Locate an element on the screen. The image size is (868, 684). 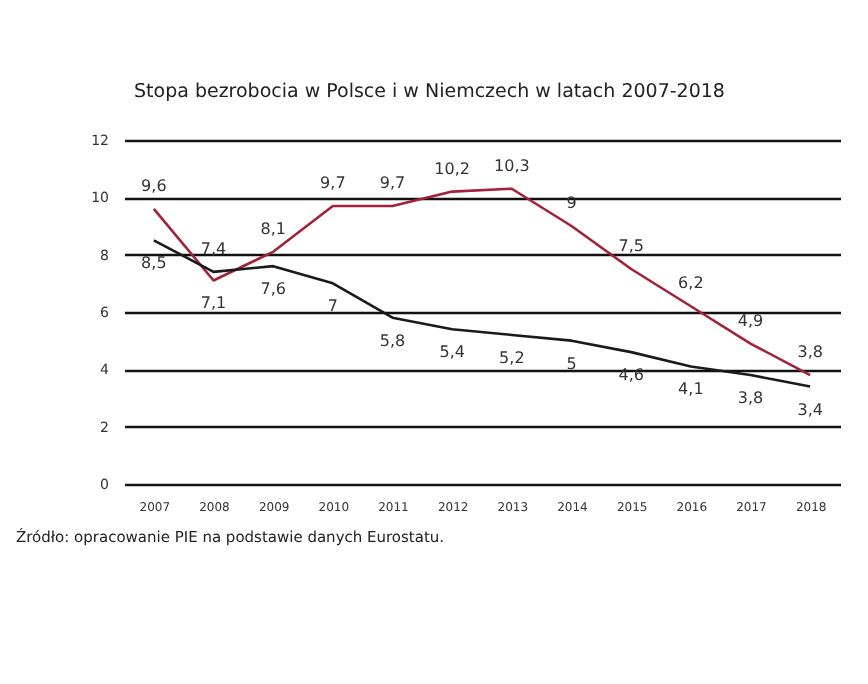
data-label: 6,2 is located at coordinates (691, 283).